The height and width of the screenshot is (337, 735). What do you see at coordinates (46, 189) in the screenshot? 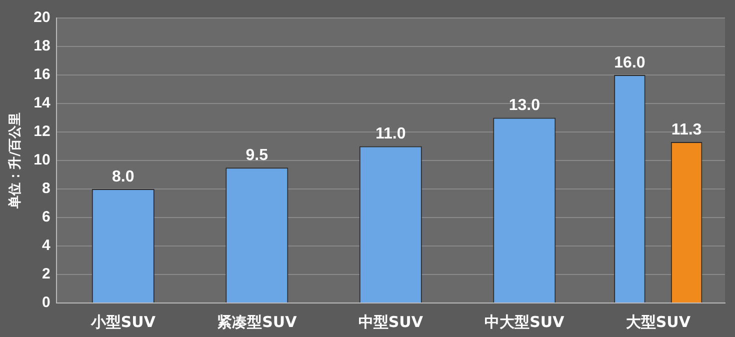
I see `y-tick-label: 8` at bounding box center [46, 189].